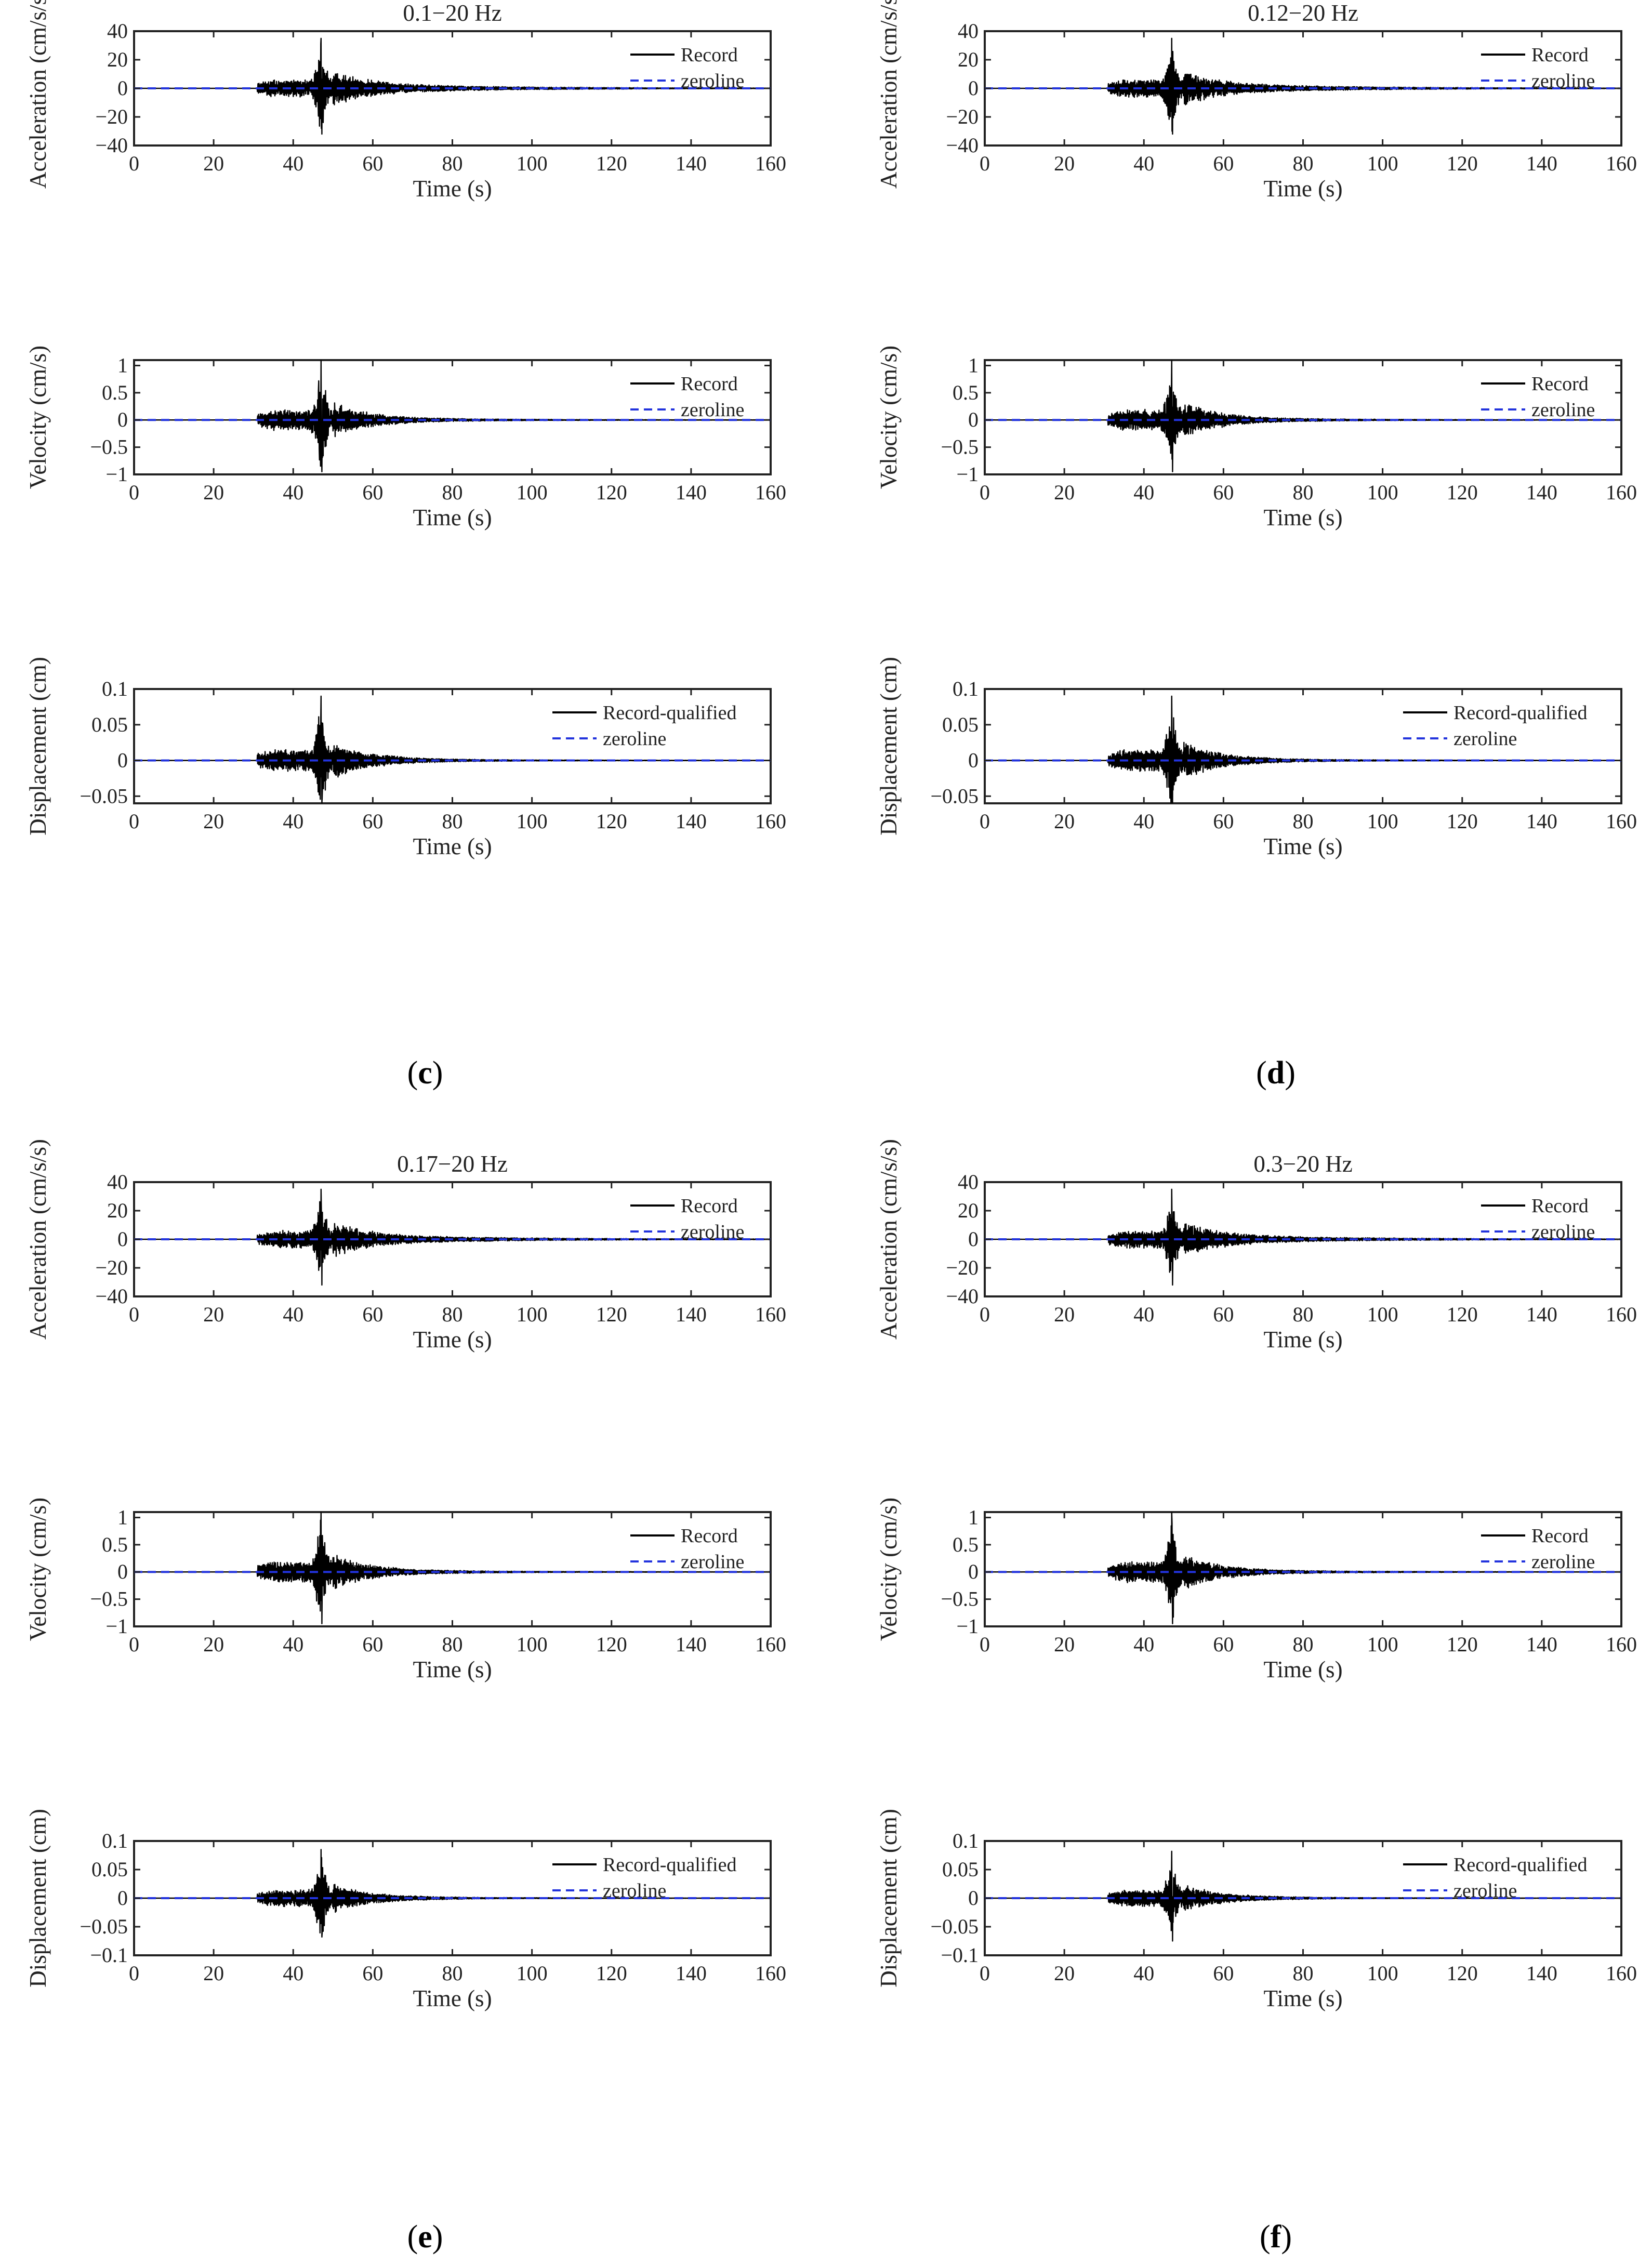 The width and height of the screenshot is (1652, 2265). Describe the element at coordinates (889, 746) in the screenshot. I see `y-axis-label: Displacement (cm)` at that location.